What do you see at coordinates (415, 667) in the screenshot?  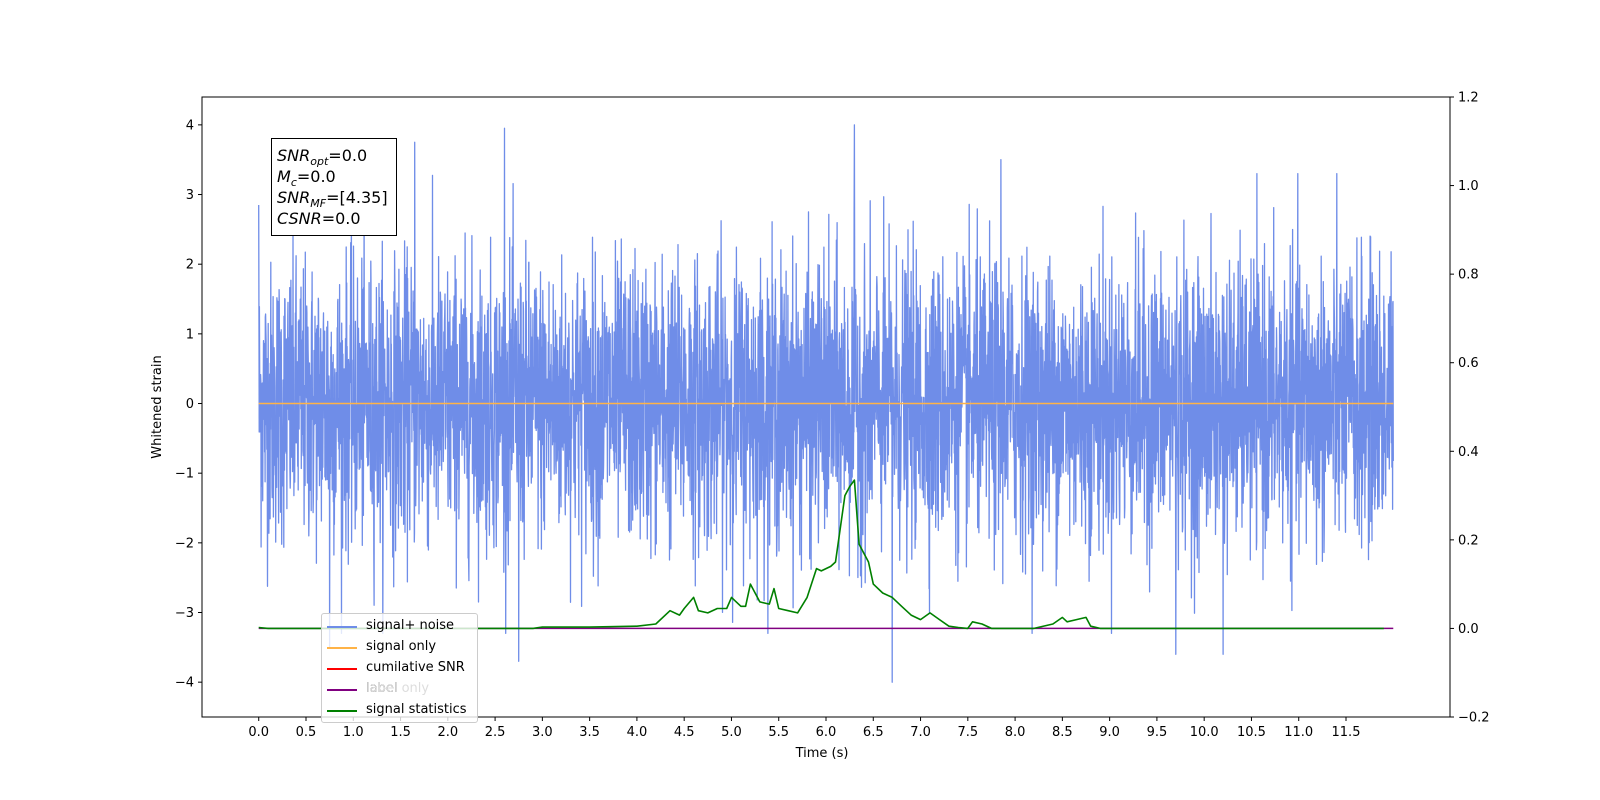 I see `legend-label-cumulative-snr: cumilative SNR` at bounding box center [415, 667].